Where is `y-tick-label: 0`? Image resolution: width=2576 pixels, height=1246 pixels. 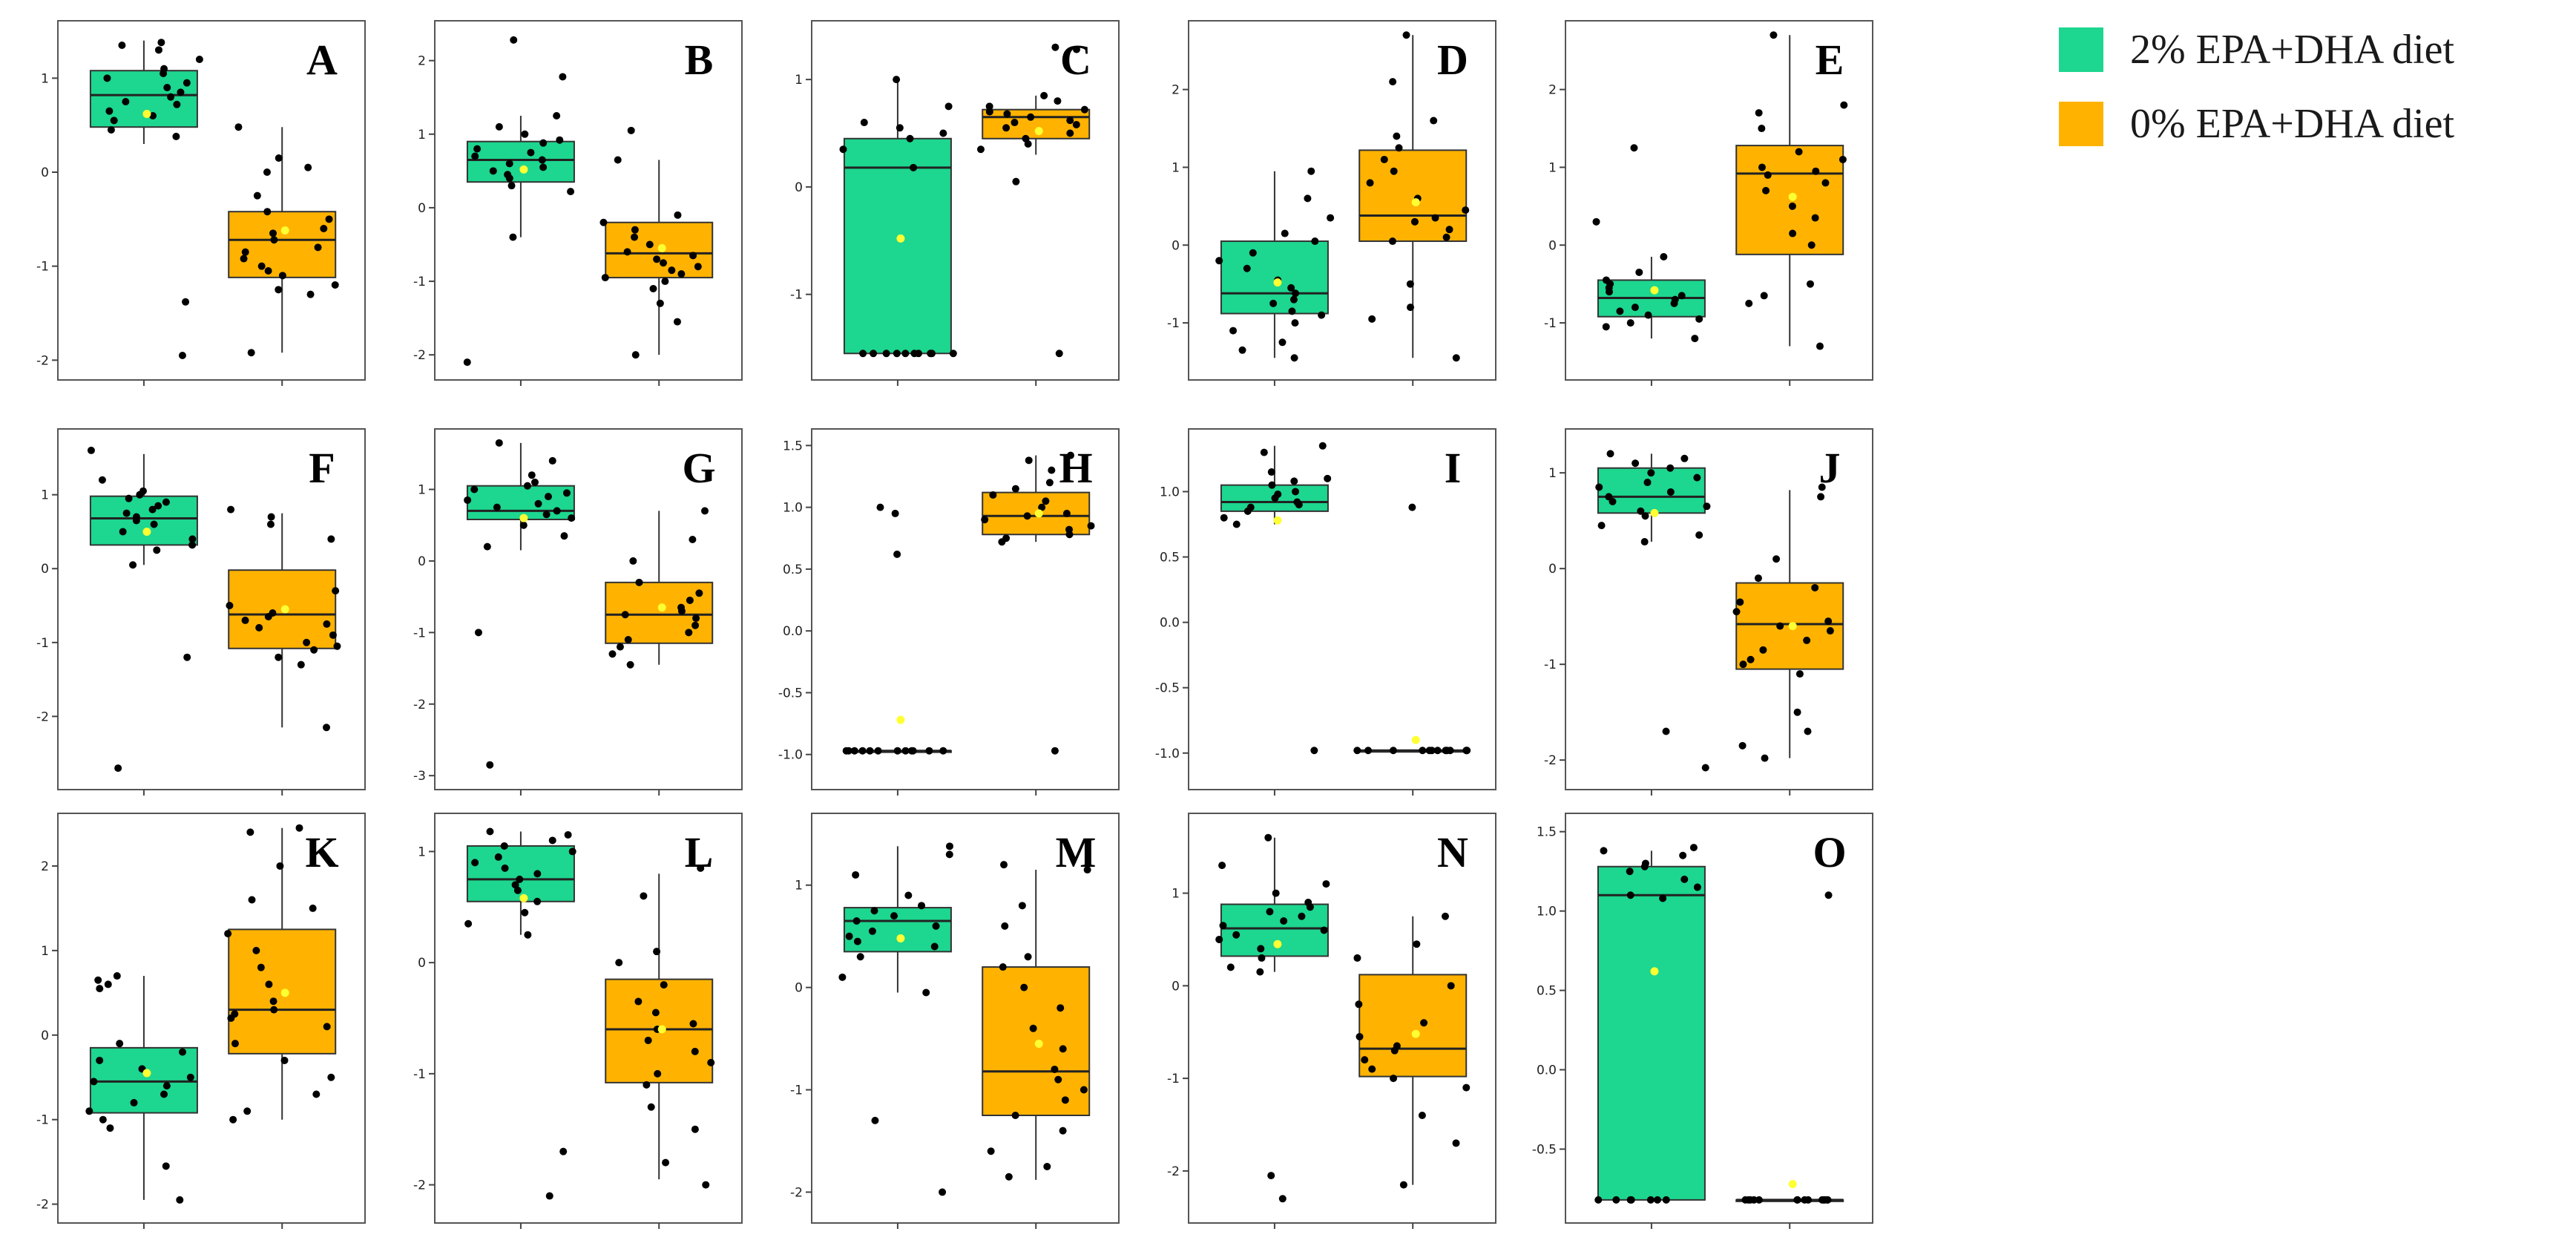
y-tick-label: 0 is located at coordinates (1176, 986).